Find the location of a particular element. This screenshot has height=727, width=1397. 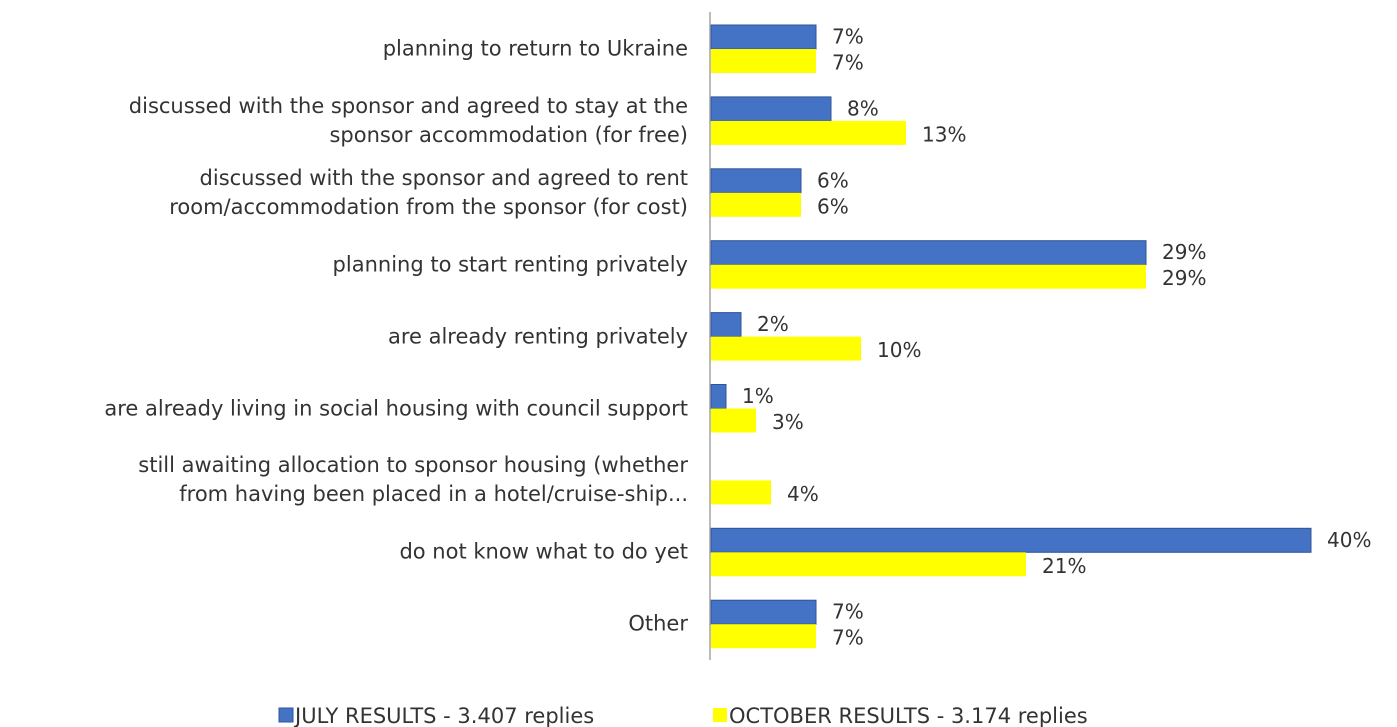

category-label: do not know what to do yet is located at coordinates (543, 551).